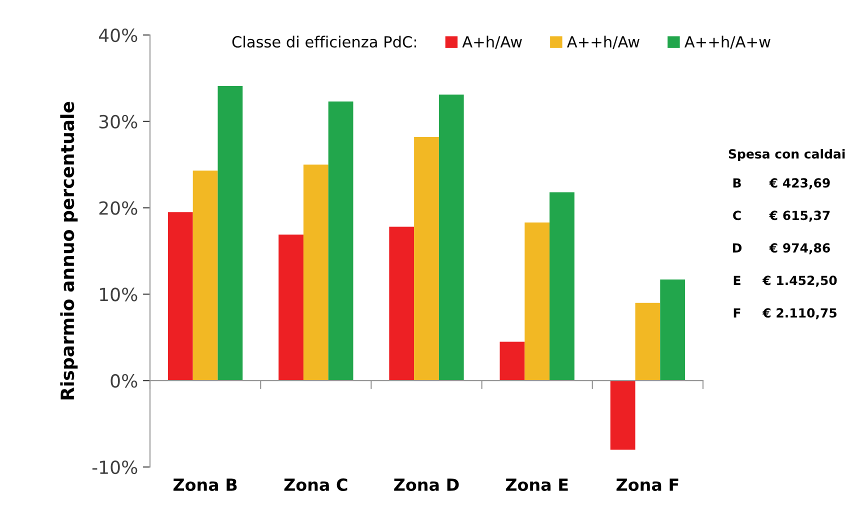 The image size is (856, 523). I want to click on text: € 1.452,50, so click(799, 281).